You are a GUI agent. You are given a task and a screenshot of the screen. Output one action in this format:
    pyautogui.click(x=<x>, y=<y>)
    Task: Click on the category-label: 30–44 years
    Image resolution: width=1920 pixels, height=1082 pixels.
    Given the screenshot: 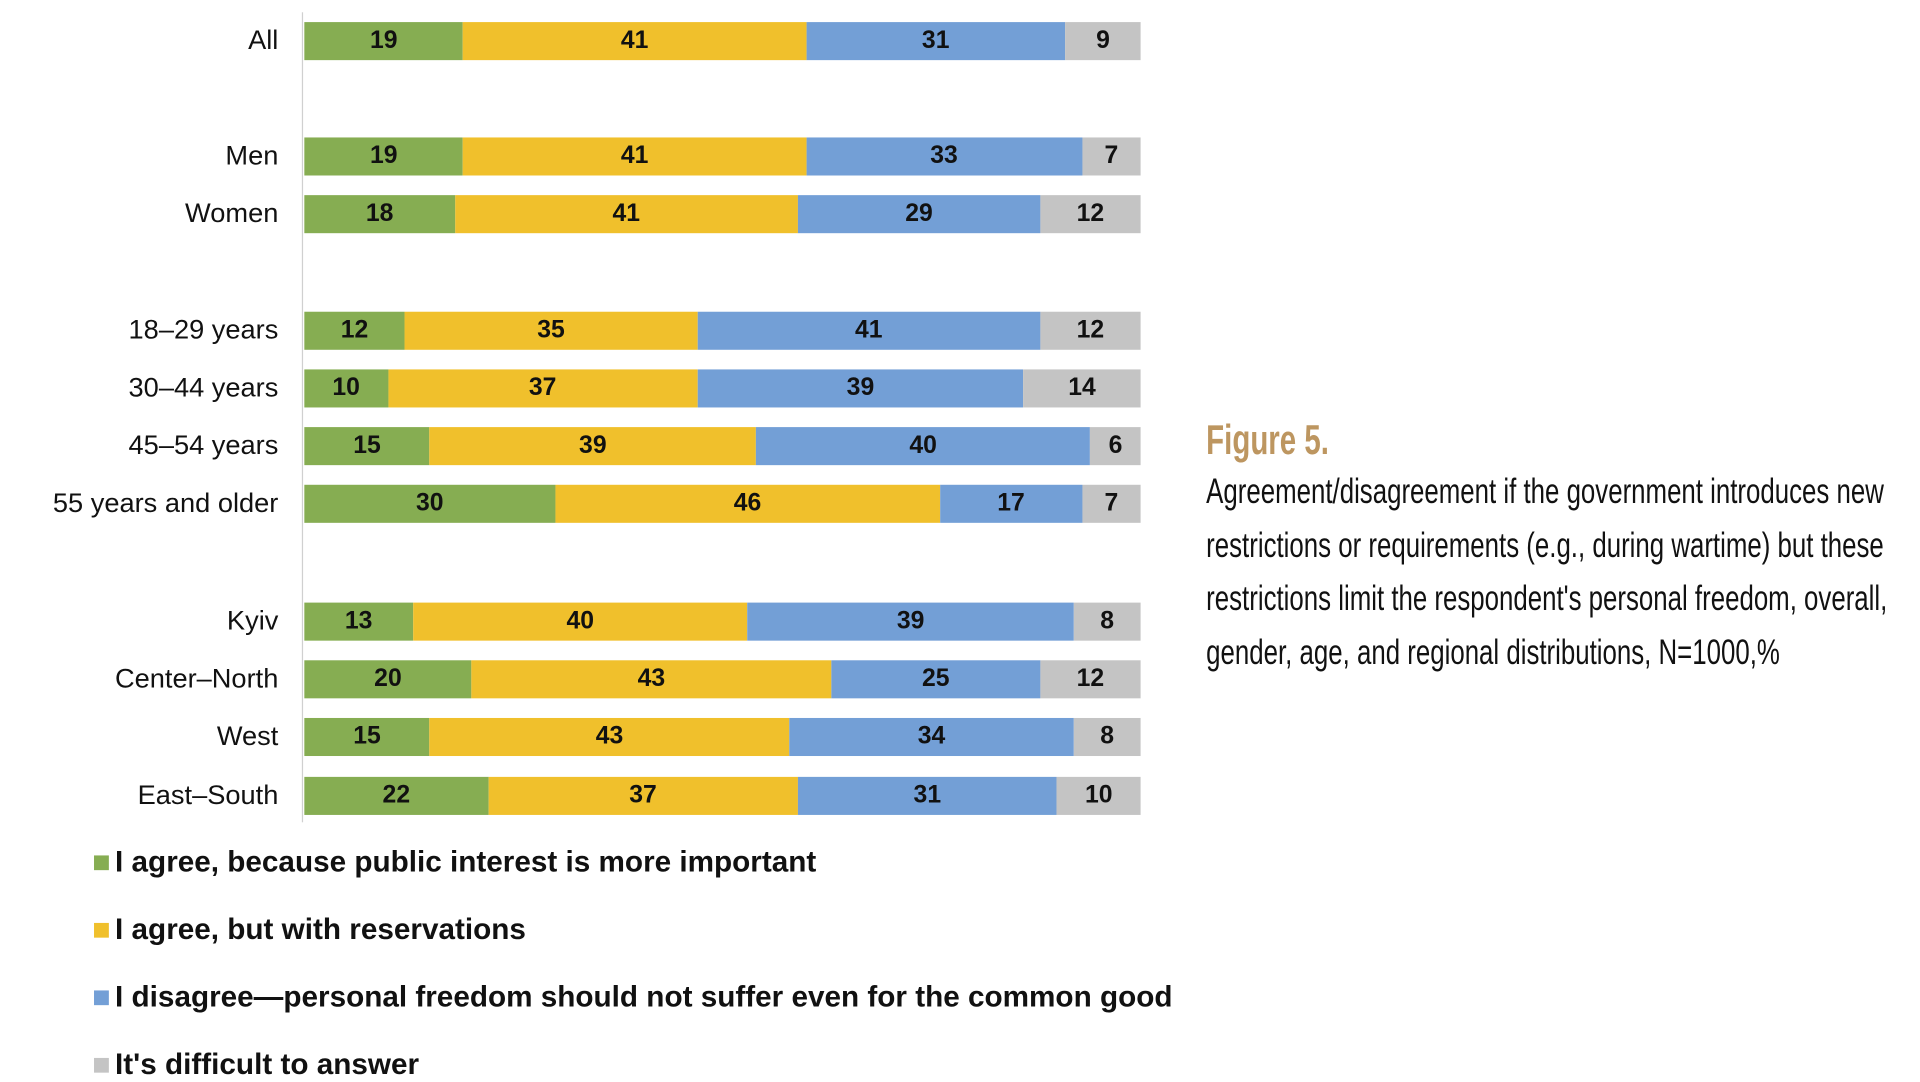 What is the action you would take?
    pyautogui.click(x=203, y=387)
    